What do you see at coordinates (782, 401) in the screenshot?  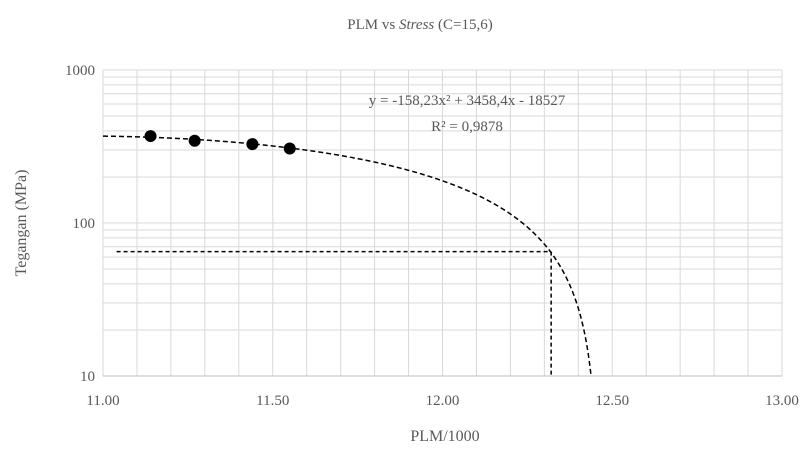 I see `x-tick-label: 13.00` at bounding box center [782, 401].